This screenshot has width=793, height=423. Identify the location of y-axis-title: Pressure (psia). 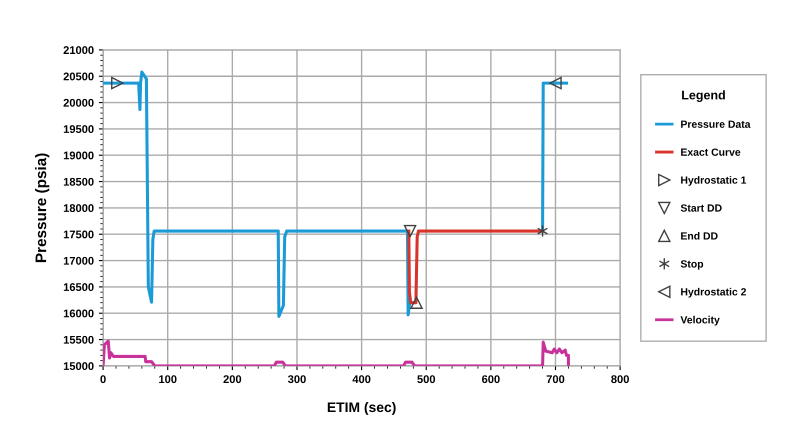
(42, 207).